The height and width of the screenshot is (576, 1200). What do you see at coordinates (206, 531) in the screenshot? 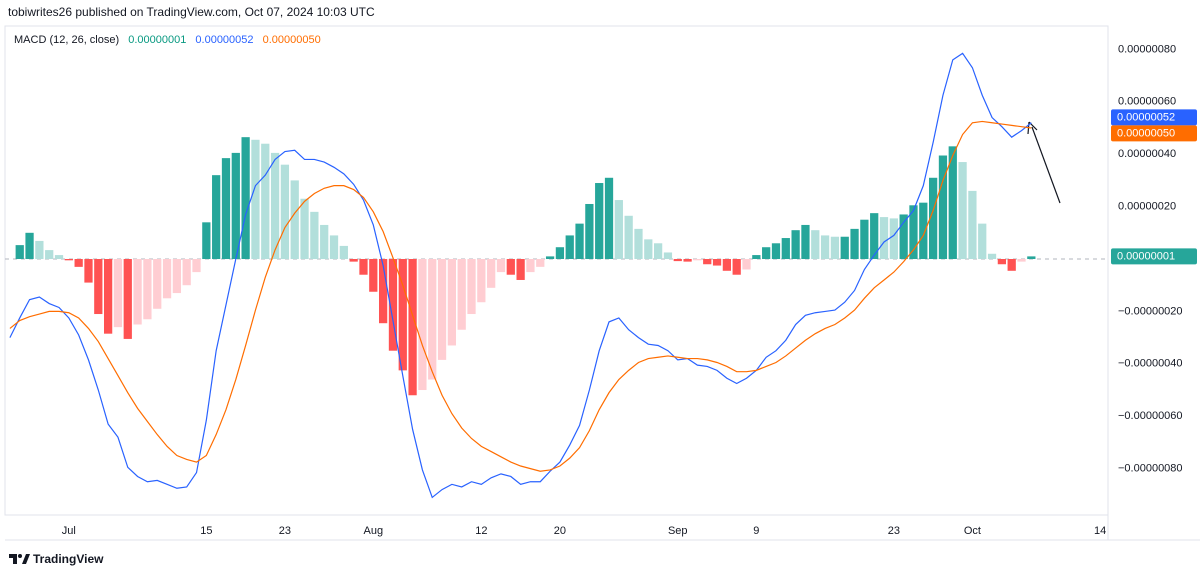
I see `x-tick-label: 15` at bounding box center [206, 531].